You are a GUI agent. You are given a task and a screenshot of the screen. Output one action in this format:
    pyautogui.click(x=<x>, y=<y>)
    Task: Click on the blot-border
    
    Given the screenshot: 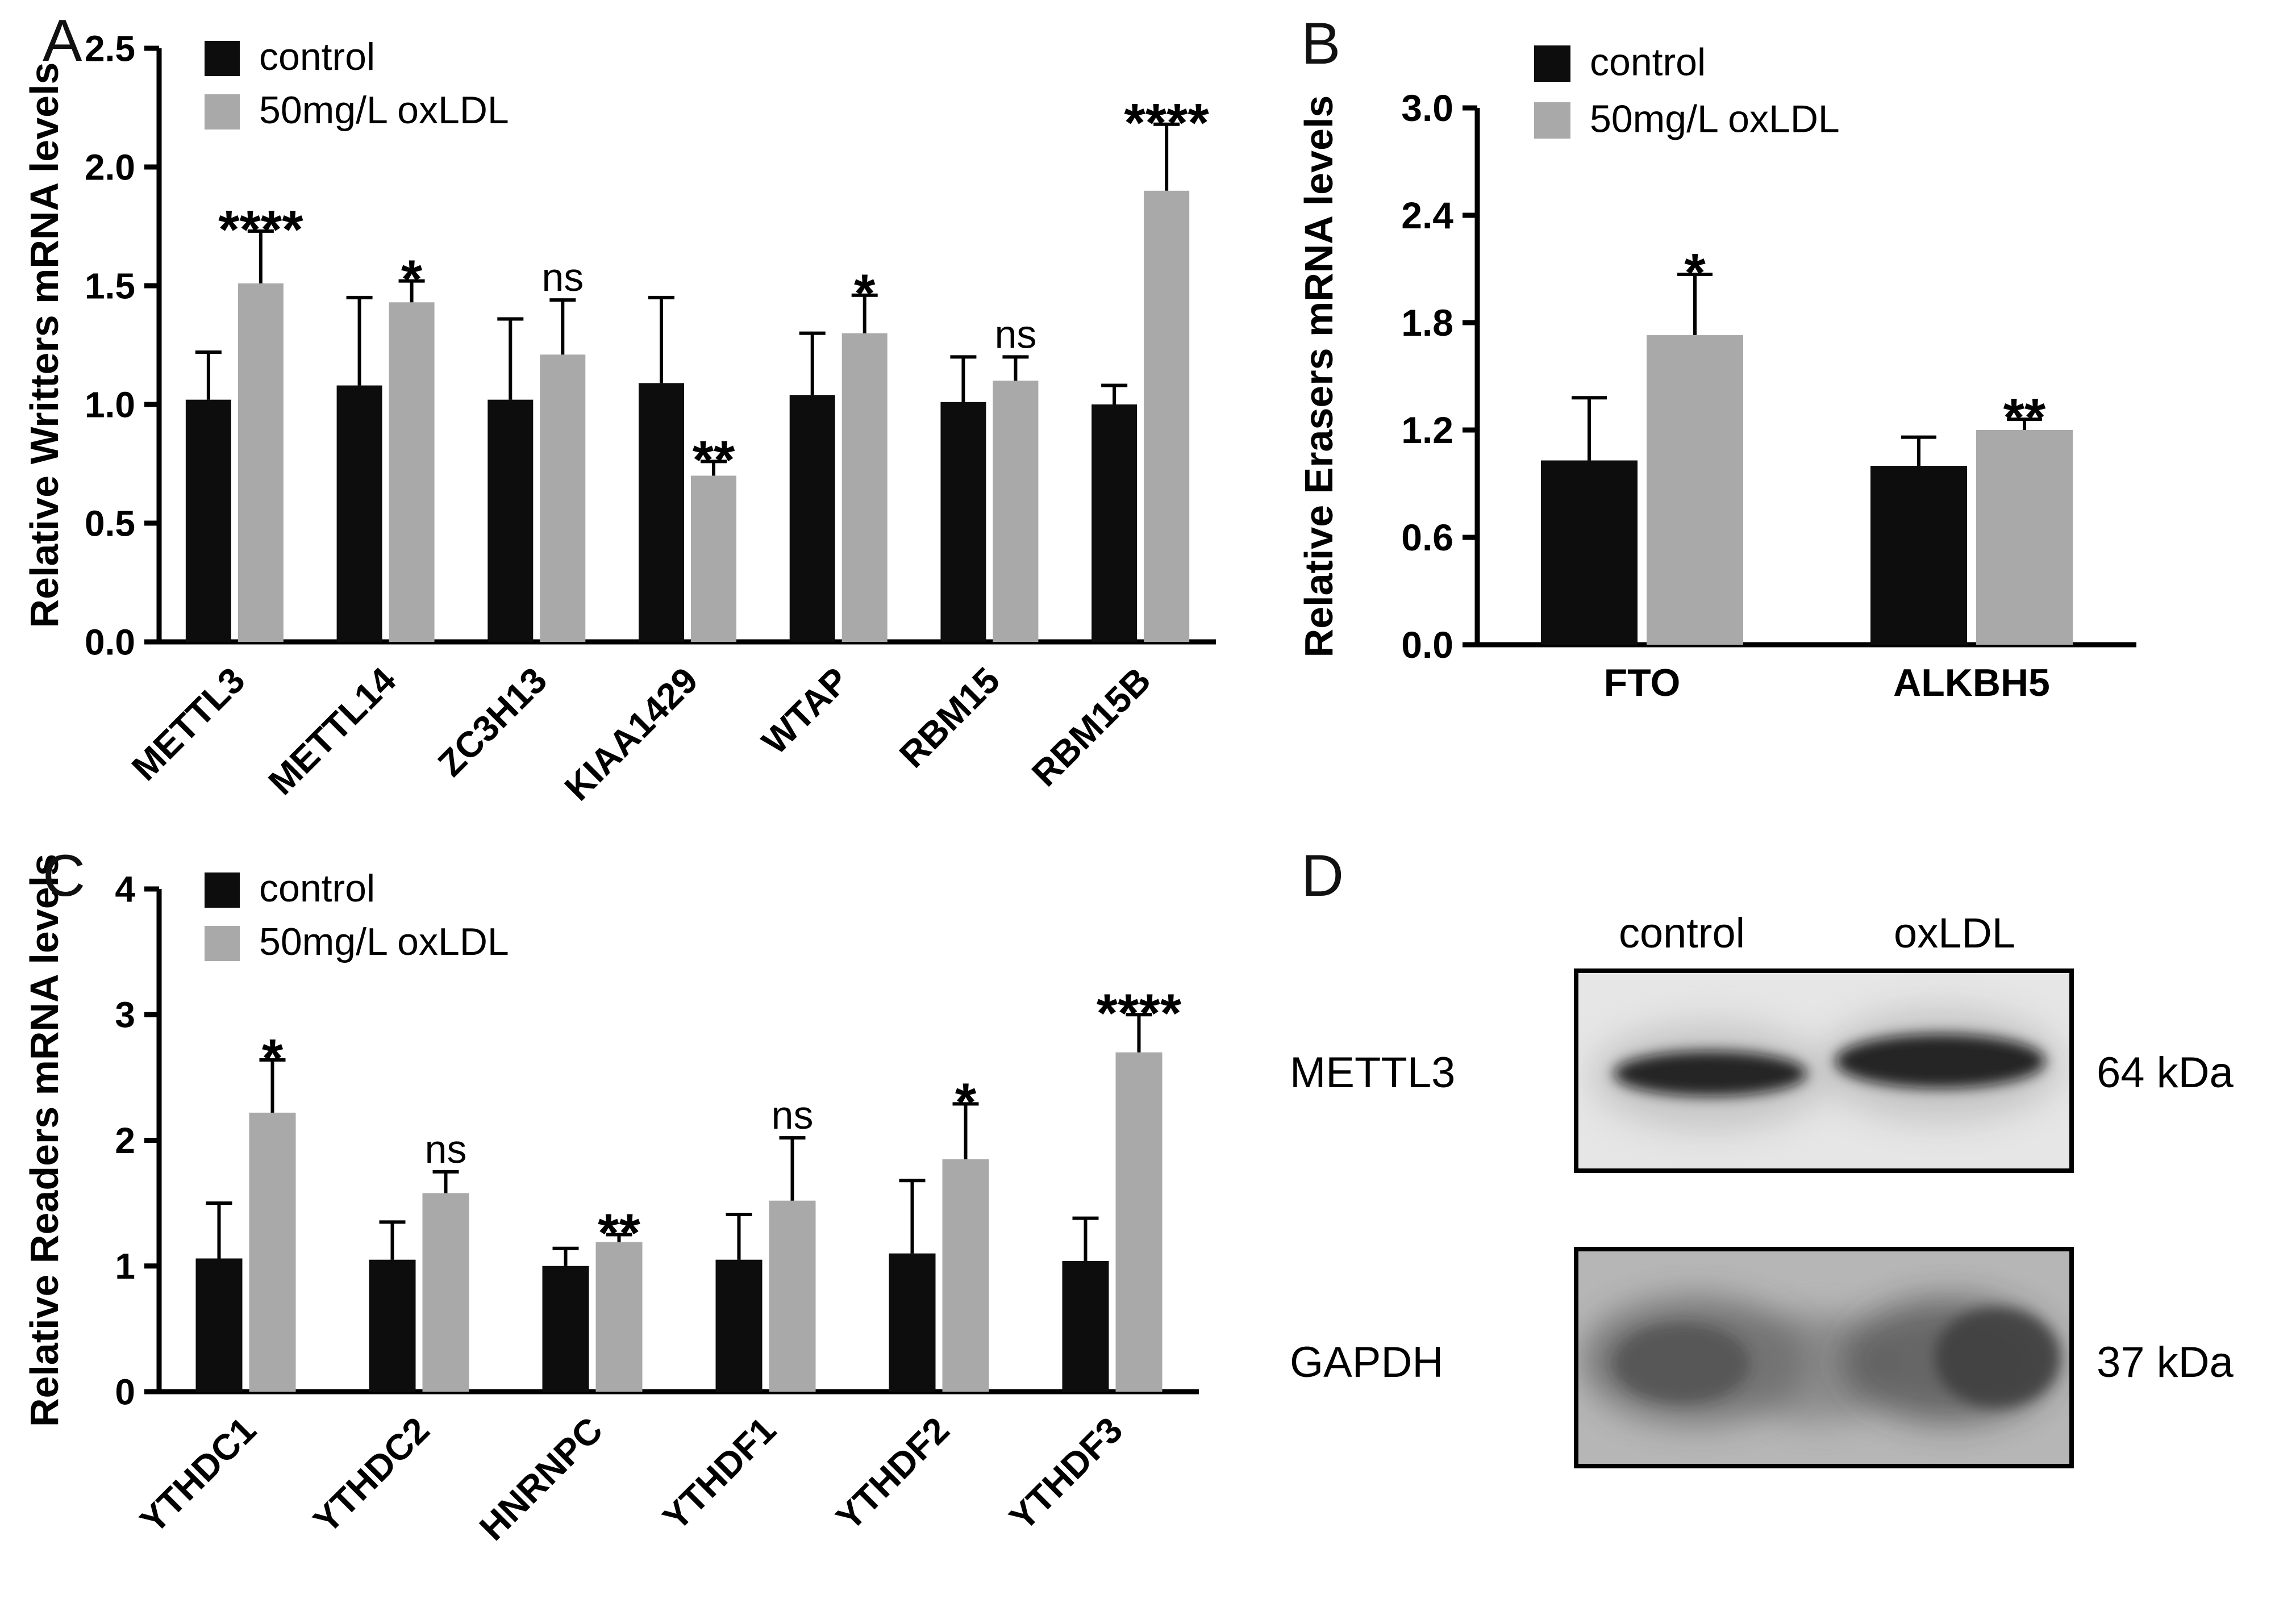 What is the action you would take?
    pyautogui.click(x=1824, y=1070)
    